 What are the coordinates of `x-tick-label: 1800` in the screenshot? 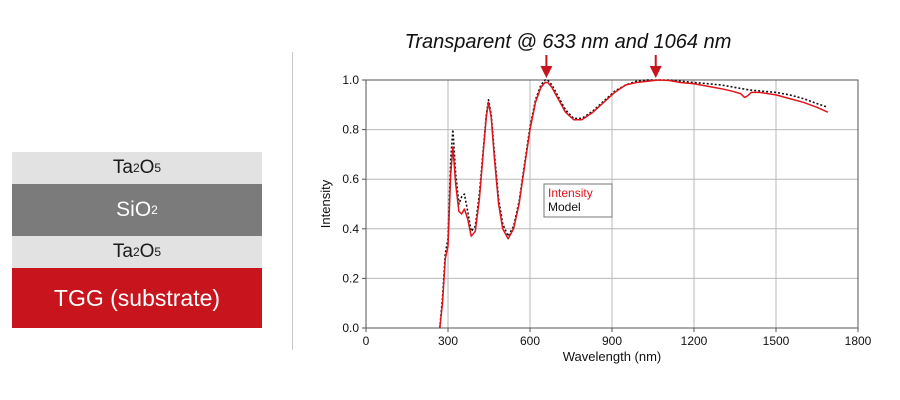 It's located at (858, 341).